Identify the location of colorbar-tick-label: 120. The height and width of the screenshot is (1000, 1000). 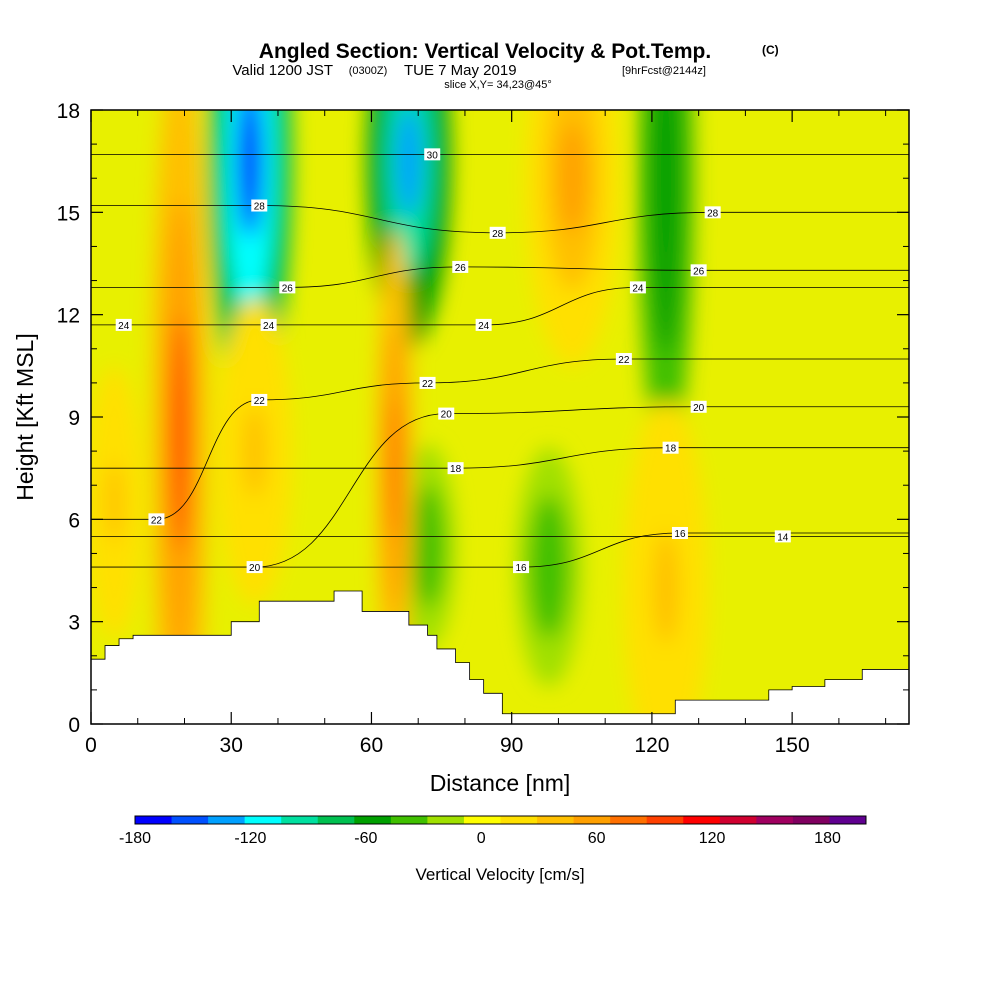
(712, 838).